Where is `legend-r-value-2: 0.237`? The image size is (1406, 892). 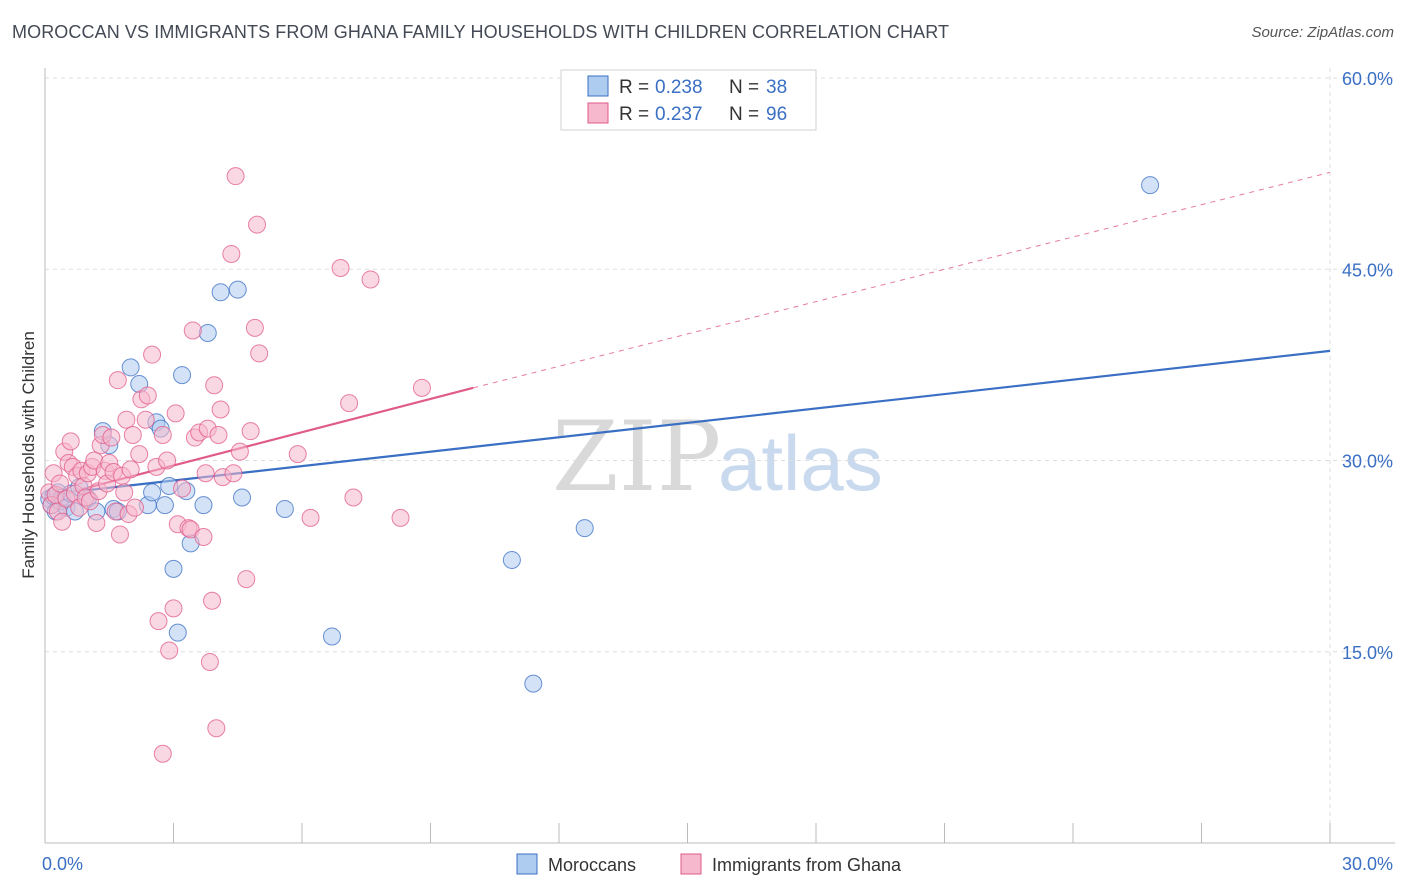
legend-r-value-2: 0.237 is located at coordinates (679, 114).